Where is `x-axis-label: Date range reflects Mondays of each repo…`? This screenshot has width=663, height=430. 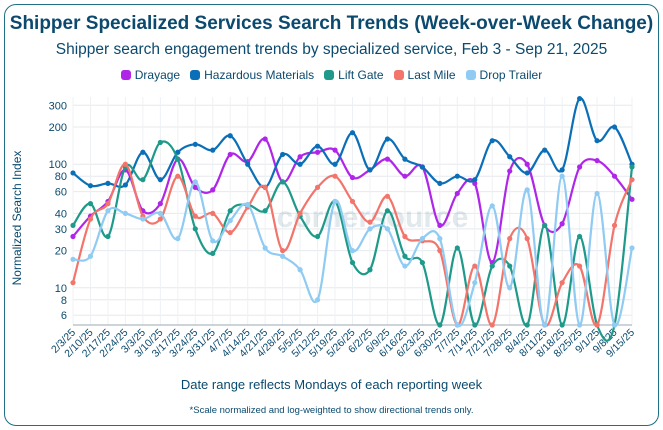
x-axis-label: Date range reflects Mondays of each repo… is located at coordinates (331, 384).